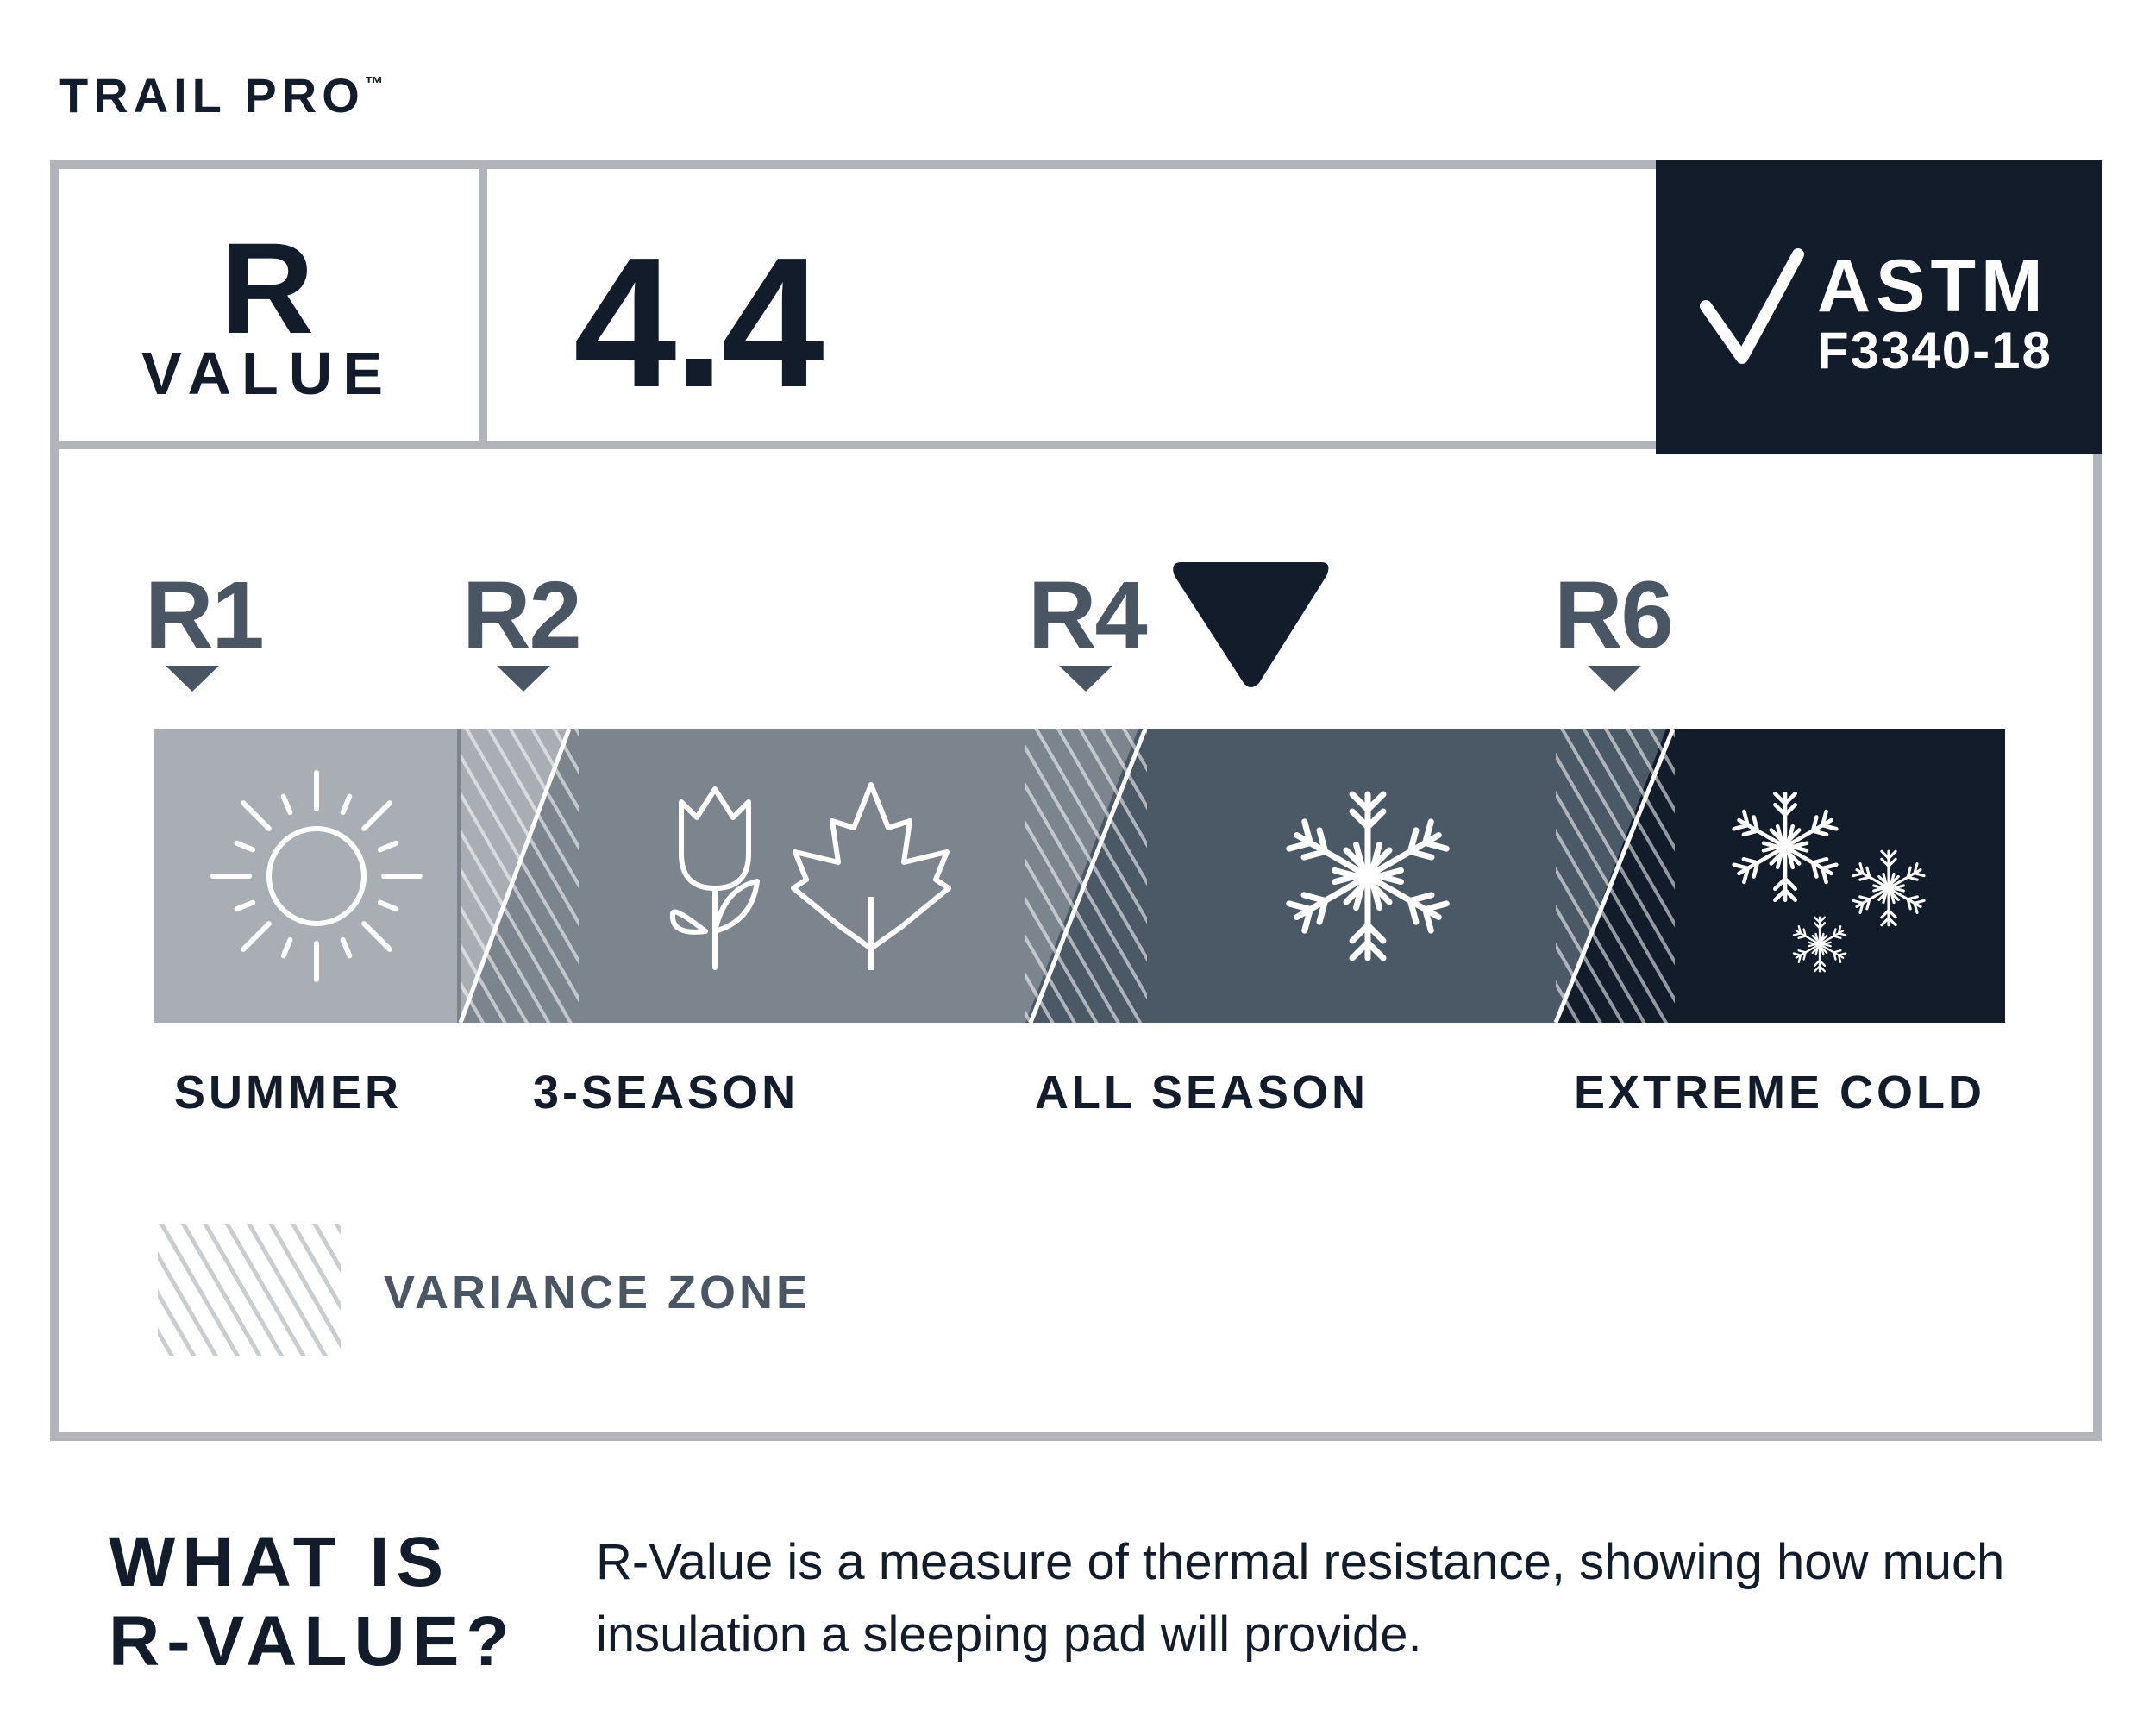  Describe the element at coordinates (374, 83) in the screenshot. I see `trademark-symbol: ™` at that location.